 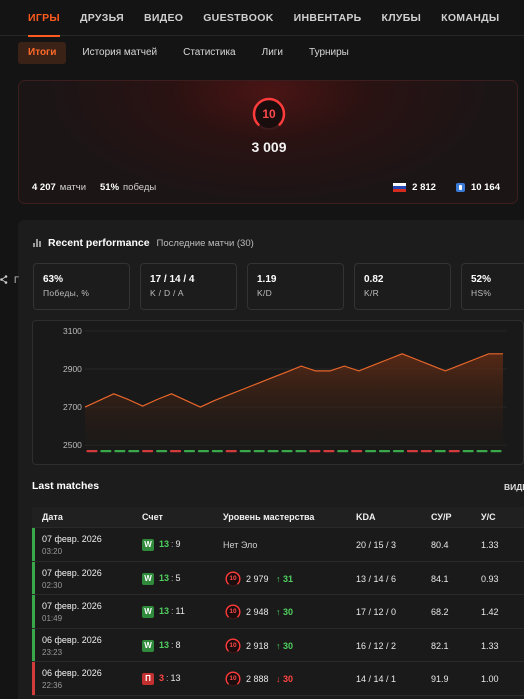 What do you see at coordinates (400, 187) in the screenshot?
I see `russia-flag-icon` at bounding box center [400, 187].